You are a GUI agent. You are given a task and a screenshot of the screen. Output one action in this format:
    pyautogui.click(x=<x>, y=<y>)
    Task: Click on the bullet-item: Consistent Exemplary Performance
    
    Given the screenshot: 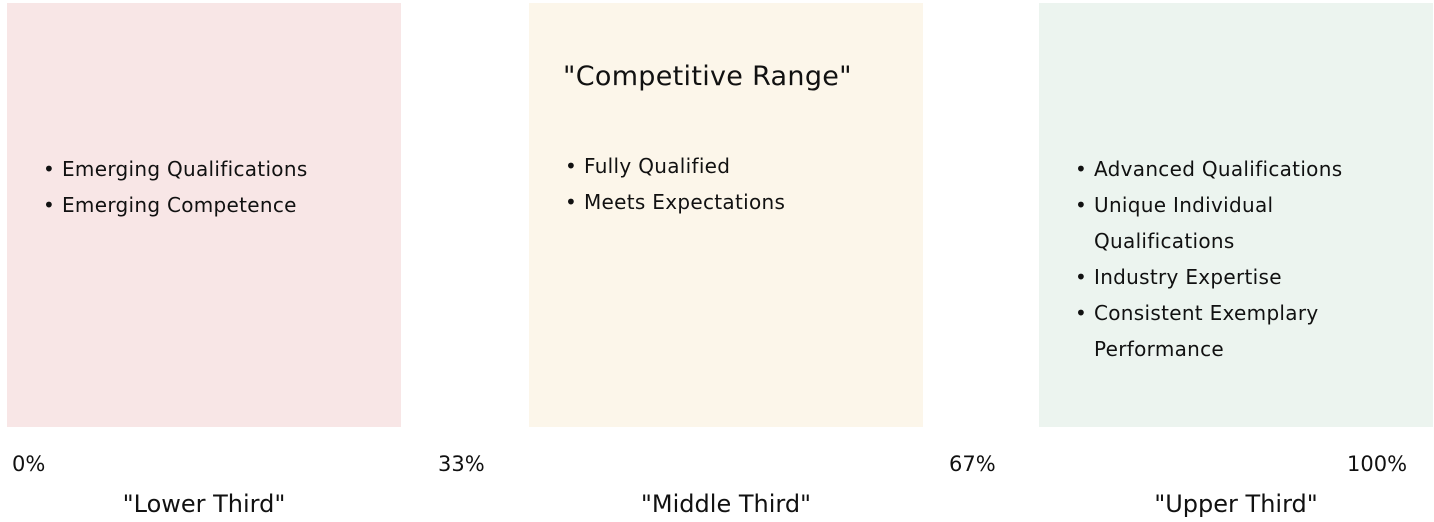 What is the action you would take?
    pyautogui.click(x=1244, y=331)
    